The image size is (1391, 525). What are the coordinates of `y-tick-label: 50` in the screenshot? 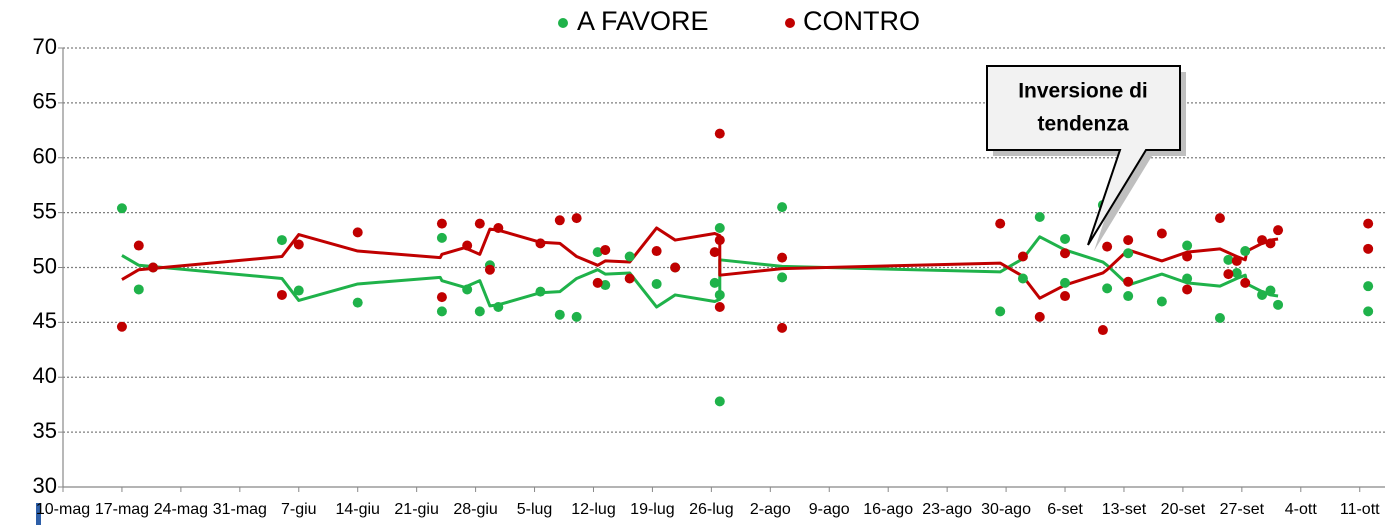 It's located at (45, 265).